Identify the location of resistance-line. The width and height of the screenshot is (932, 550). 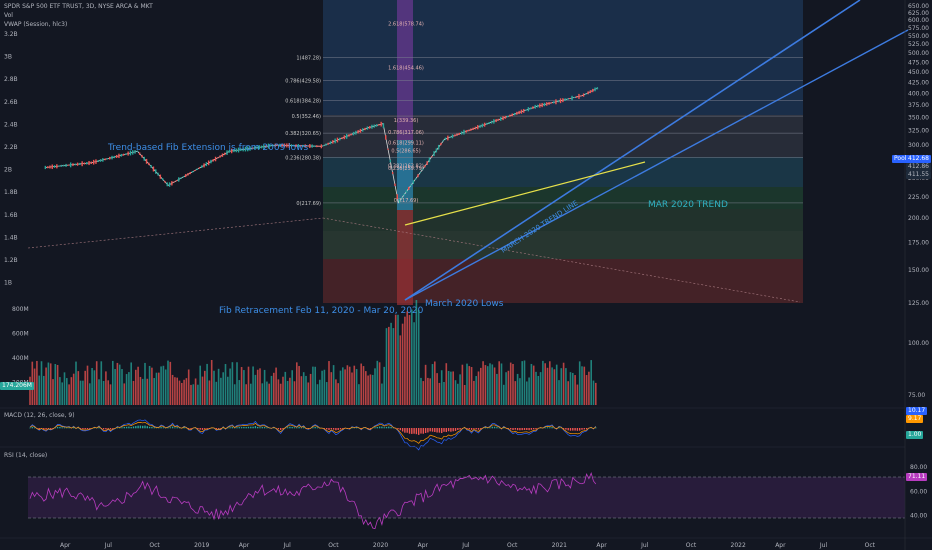
(525, 193).